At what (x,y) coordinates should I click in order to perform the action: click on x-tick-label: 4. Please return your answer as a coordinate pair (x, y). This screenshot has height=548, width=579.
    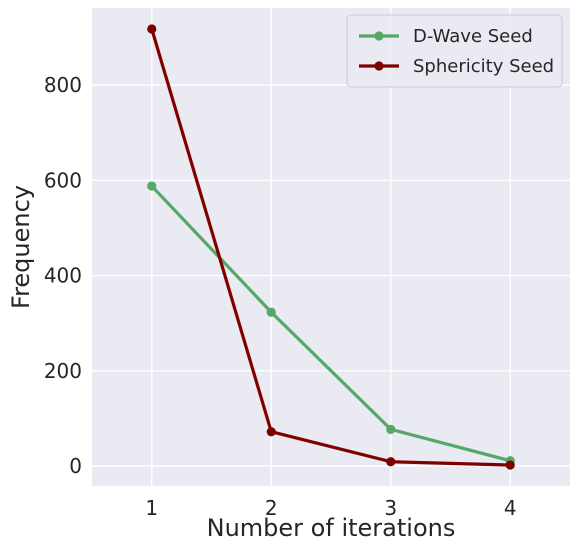
    Looking at the image, I should click on (510, 508).